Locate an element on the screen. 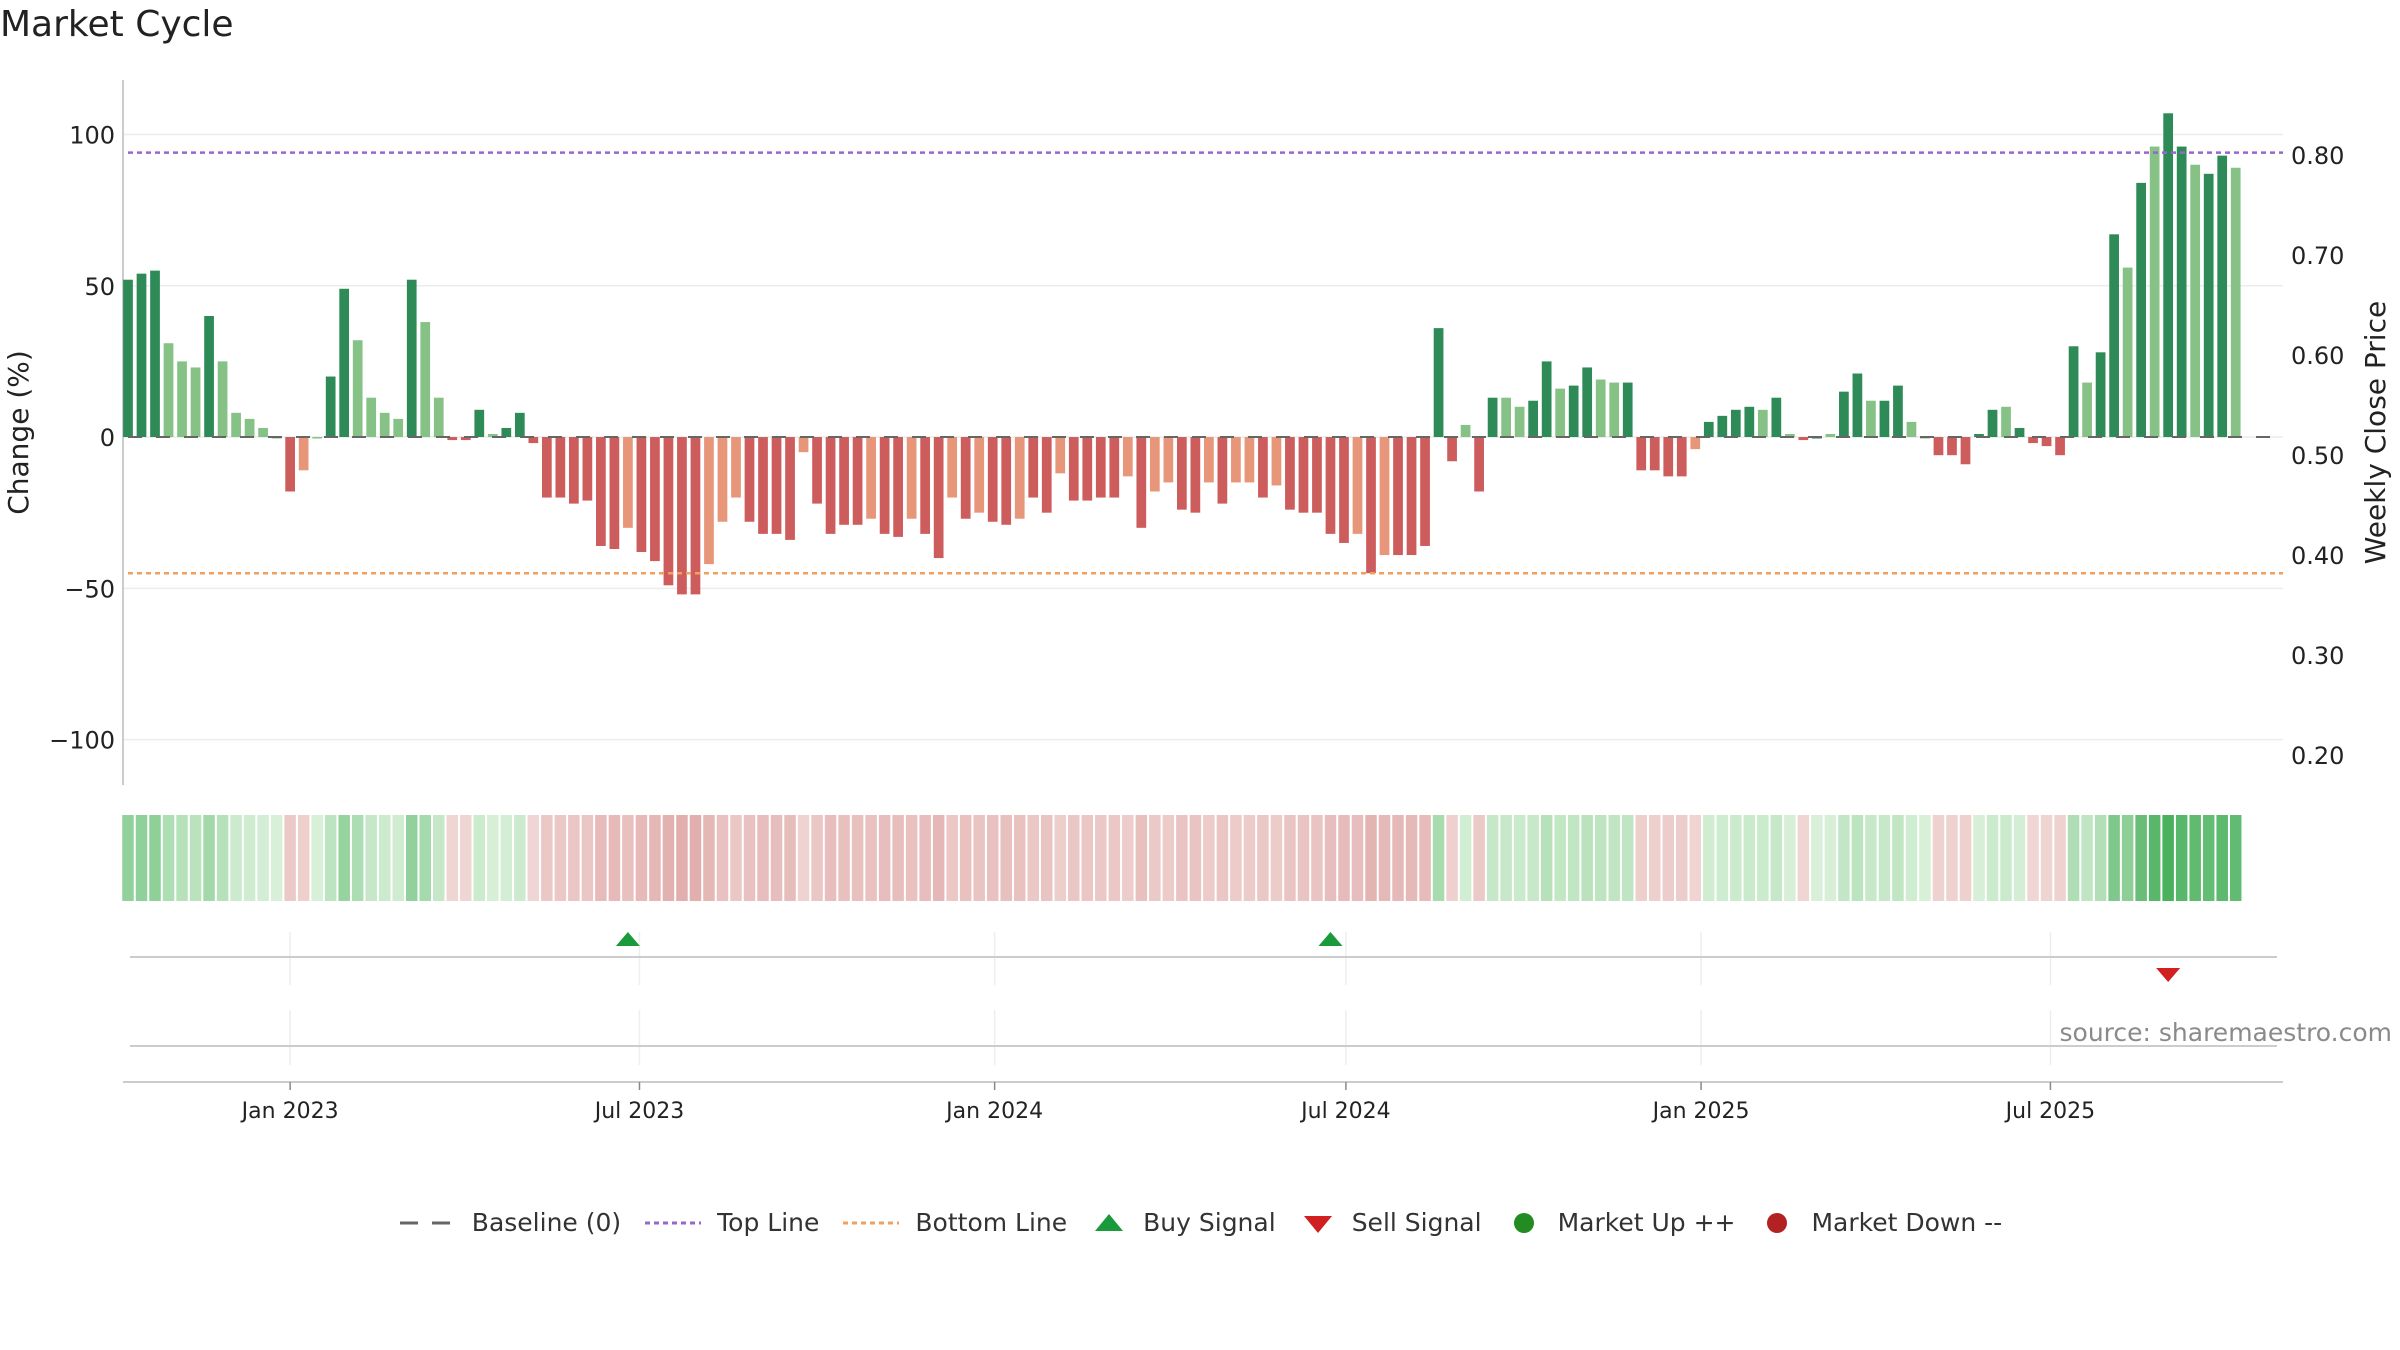 This screenshot has width=2400, height=1350. x-tick-label: Jul 2023 is located at coordinates (639, 1111).